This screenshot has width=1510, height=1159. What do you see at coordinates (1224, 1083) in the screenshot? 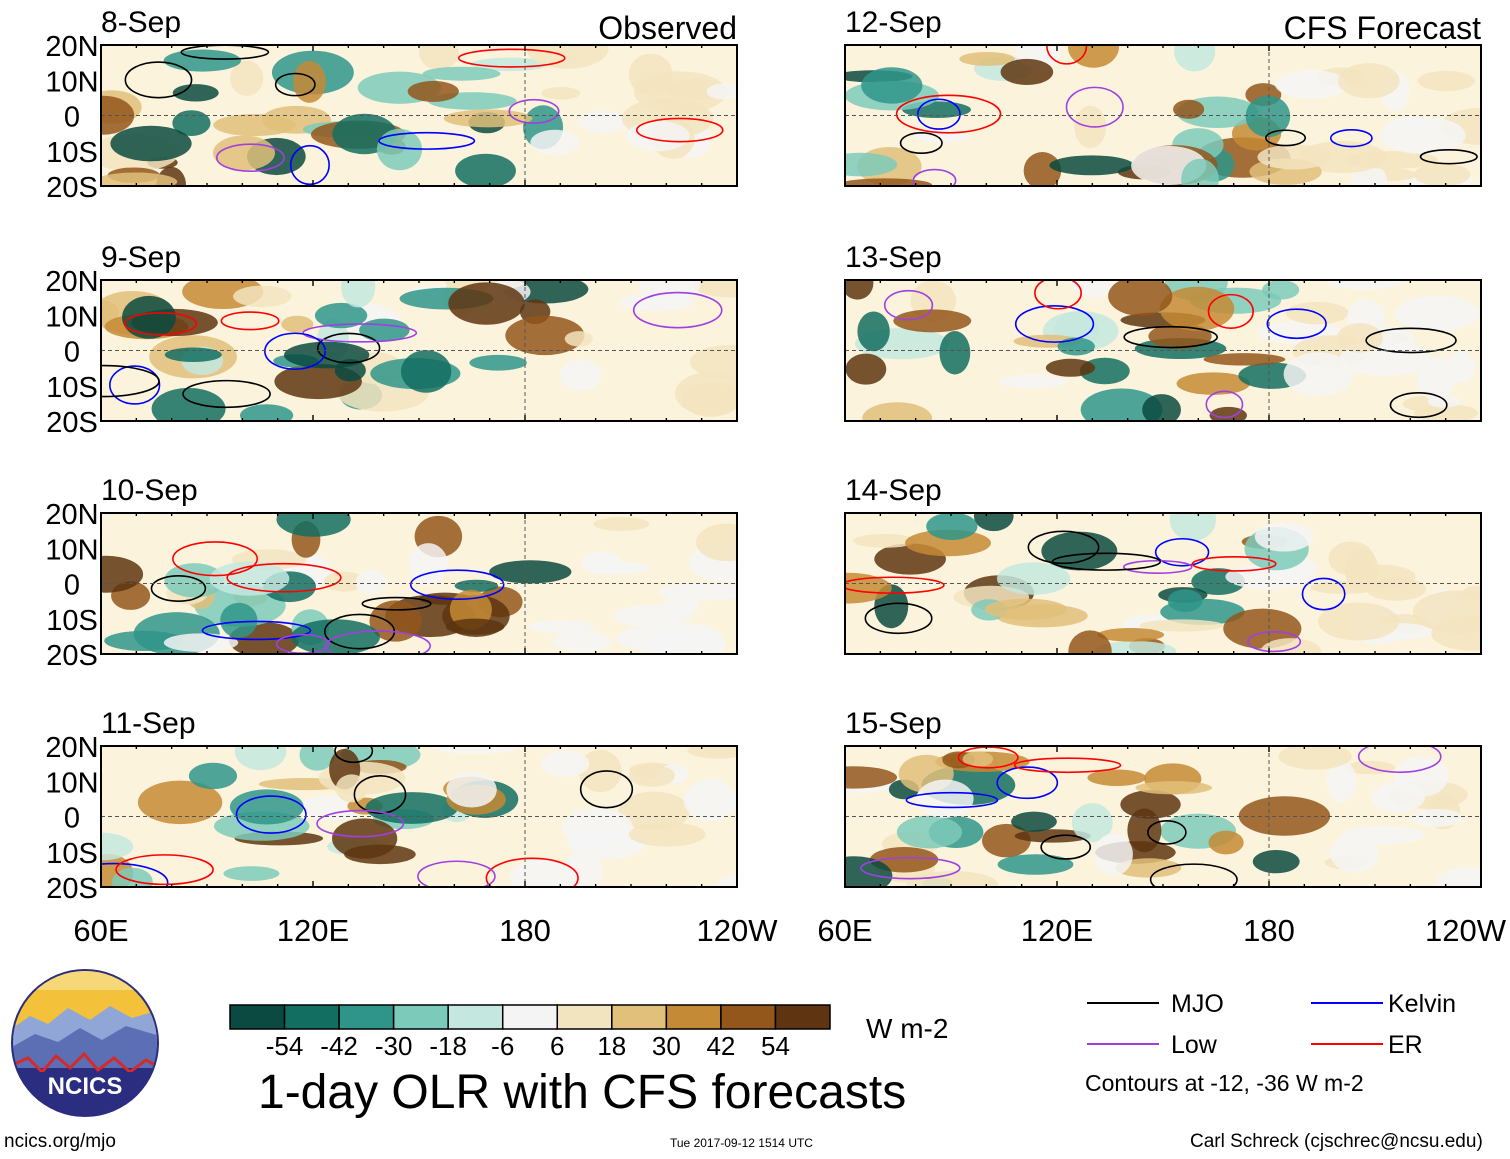
I see `contour-note: Contours at -12, -36 W m-2` at bounding box center [1224, 1083].